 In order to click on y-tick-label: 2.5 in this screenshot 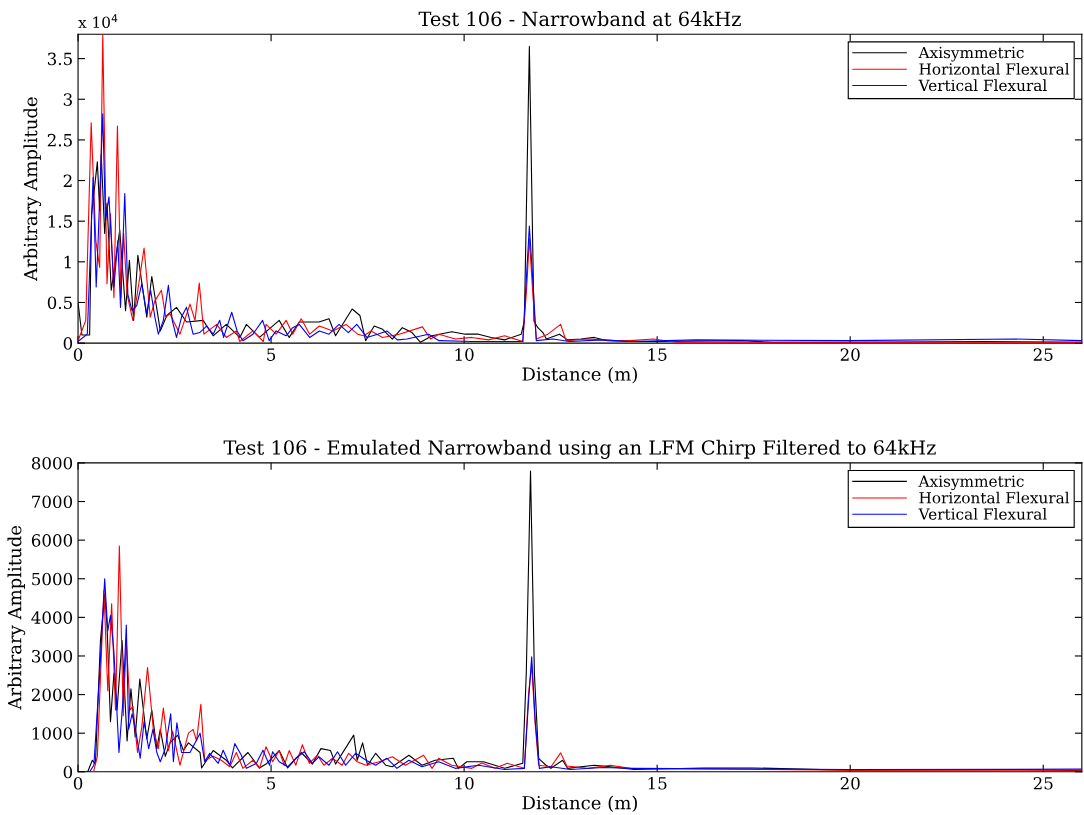, I will do `click(59, 140)`.